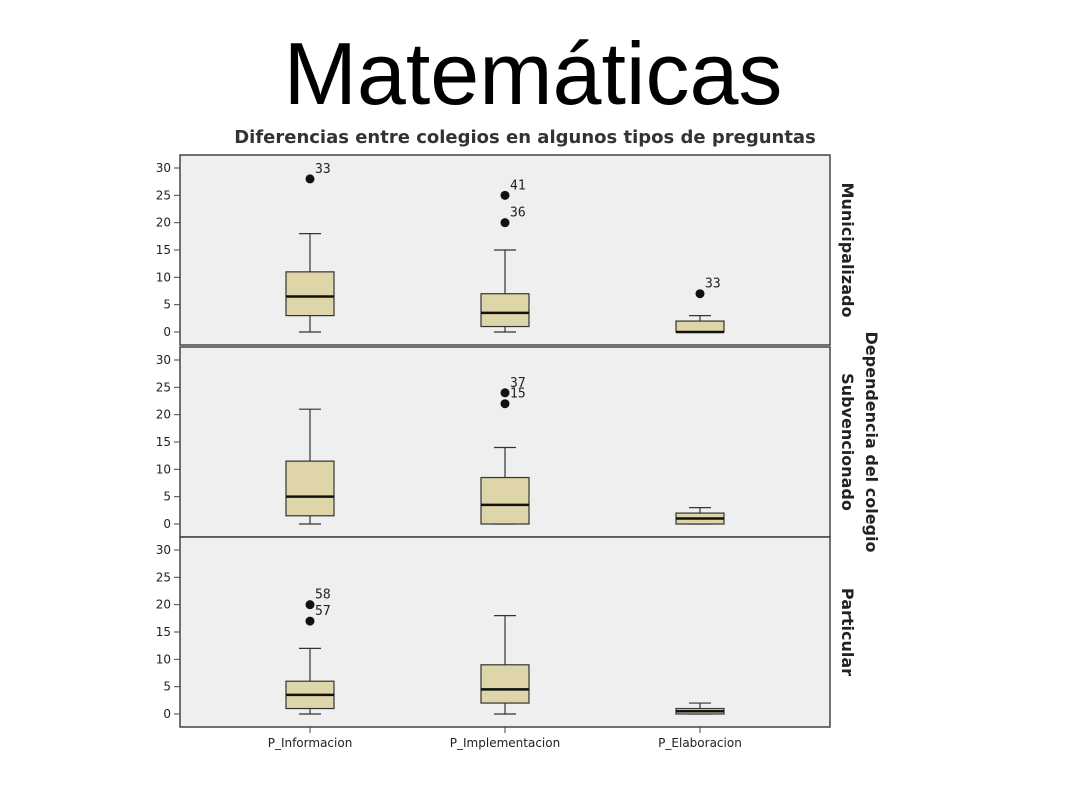 The image size is (1066, 800). What do you see at coordinates (310, 743) in the screenshot?
I see `x-tick-label: P_Informacion` at bounding box center [310, 743].